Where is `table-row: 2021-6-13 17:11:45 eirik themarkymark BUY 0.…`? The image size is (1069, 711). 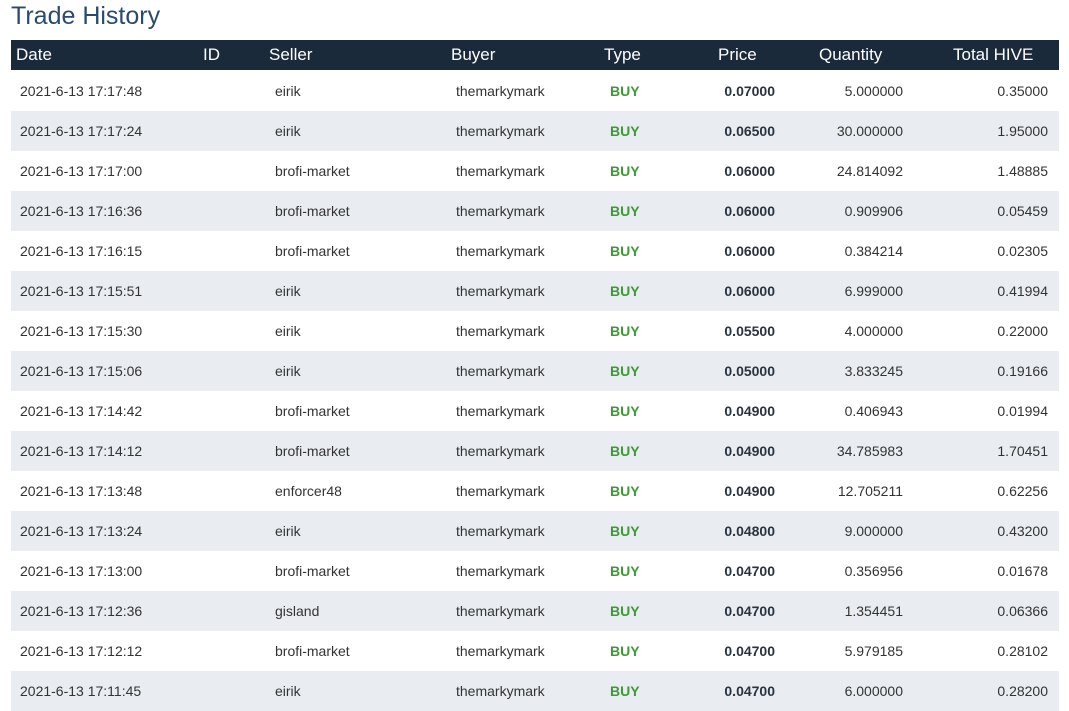
table-row: 2021-6-13 17:11:45 eirik themarkymark BUY 0.… is located at coordinates (535, 691).